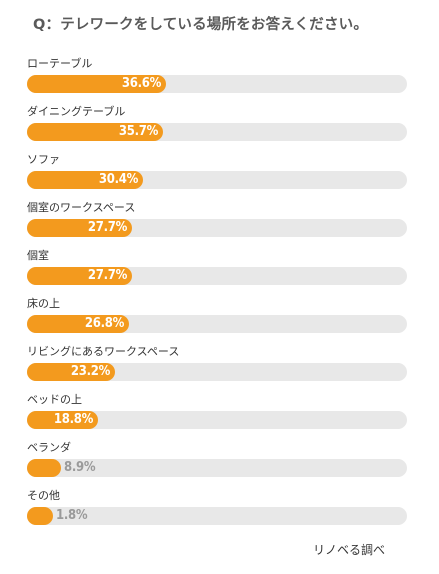 The width and height of the screenshot is (439, 574). I want to click on bar-track: 36.6%, so click(217, 84).